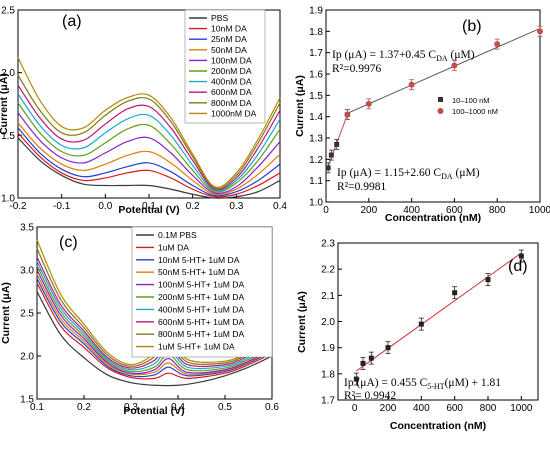 This screenshot has height=455, width=550. I want to click on panel-a-xtick-label: 0.1, so click(149, 206).